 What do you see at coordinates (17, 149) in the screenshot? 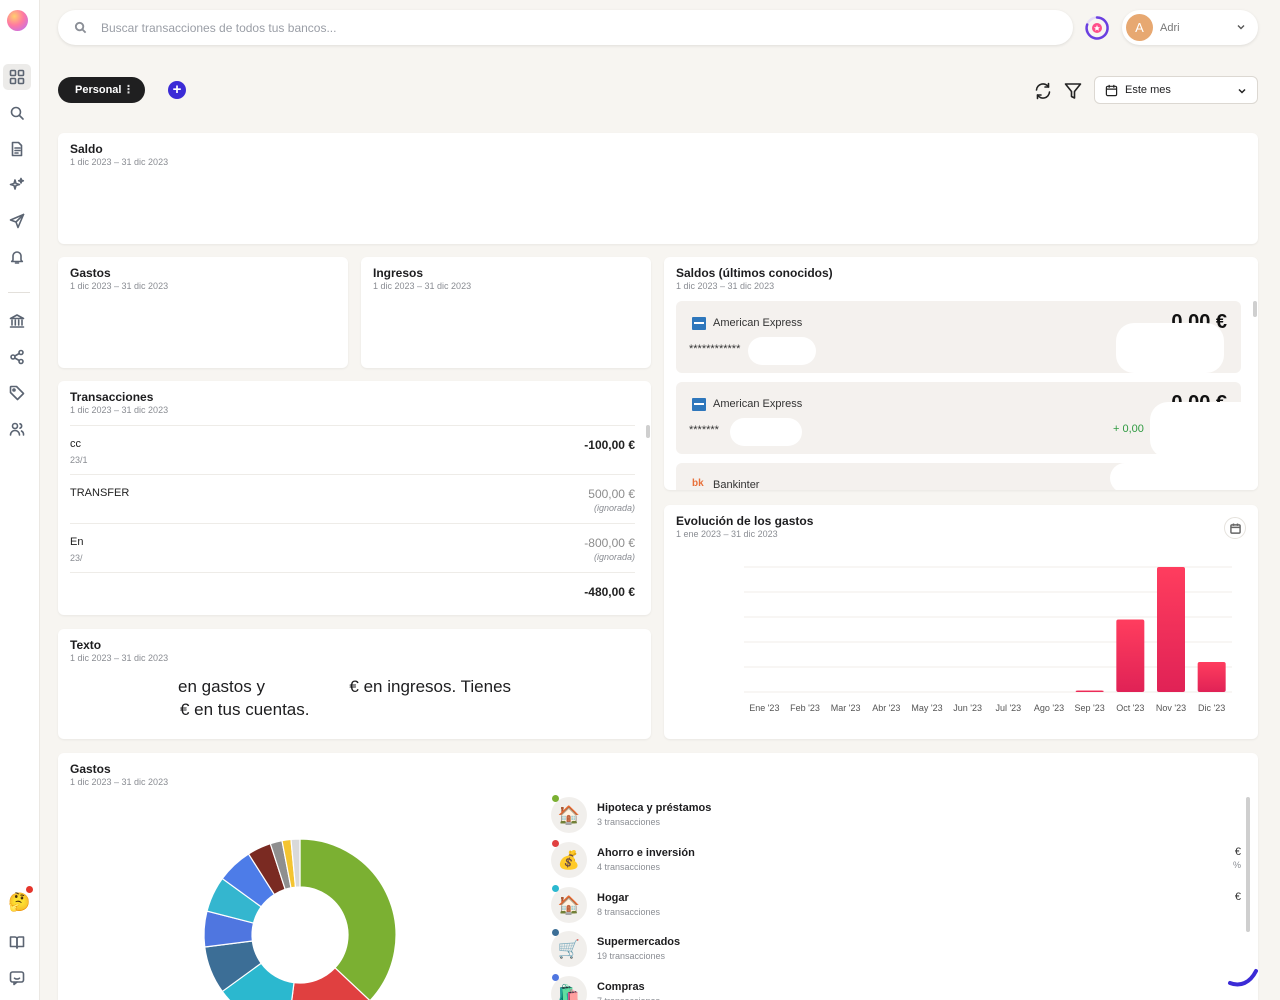
I see `document-icon` at bounding box center [17, 149].